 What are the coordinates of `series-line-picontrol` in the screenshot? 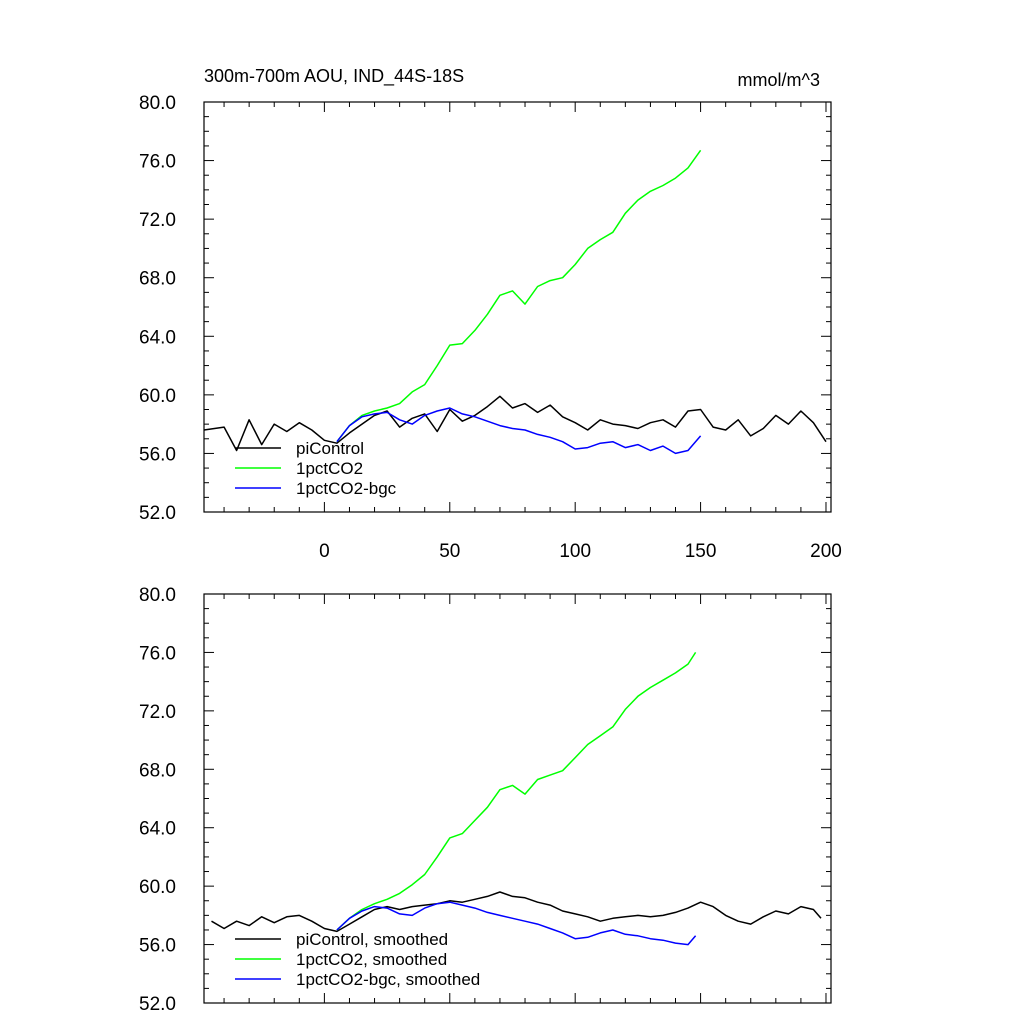 It's located at (515, 423).